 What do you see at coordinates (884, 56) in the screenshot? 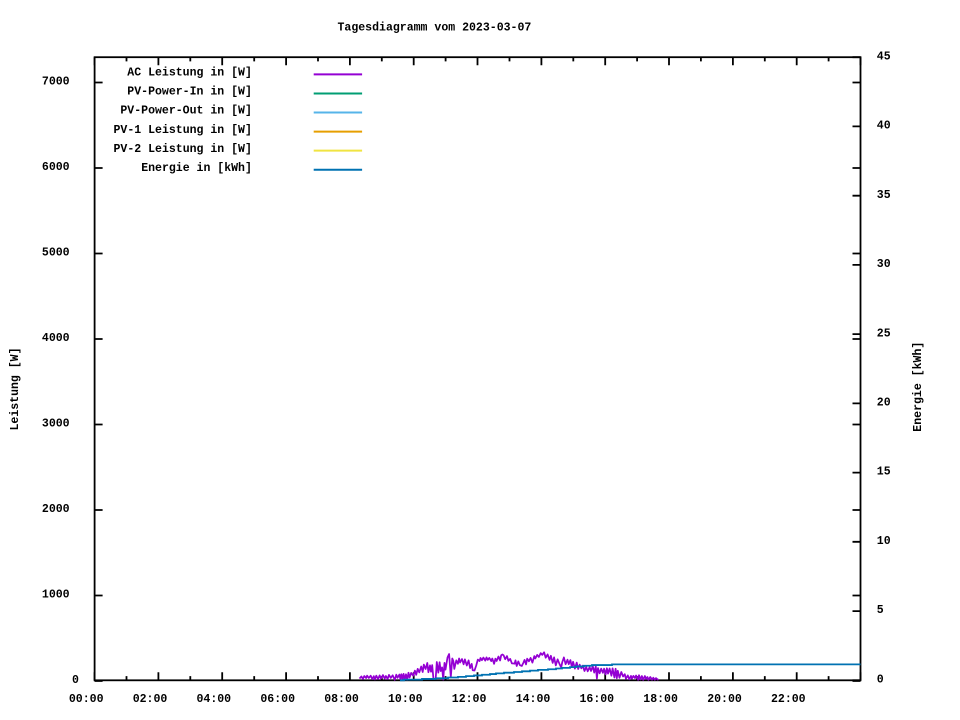
I see `svg-text: 45` at bounding box center [884, 56].